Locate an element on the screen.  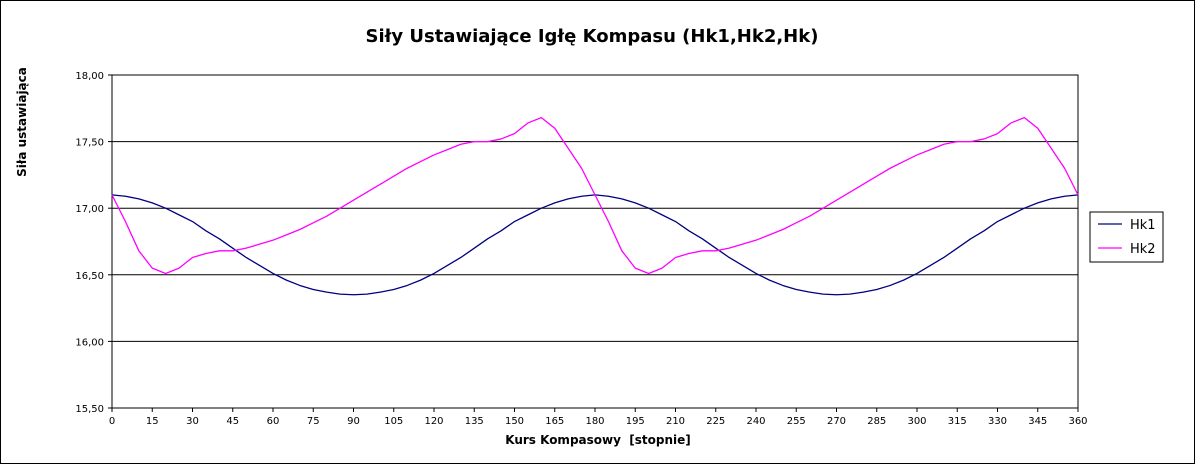
x-tick-label: 105 is located at coordinates (393, 421).